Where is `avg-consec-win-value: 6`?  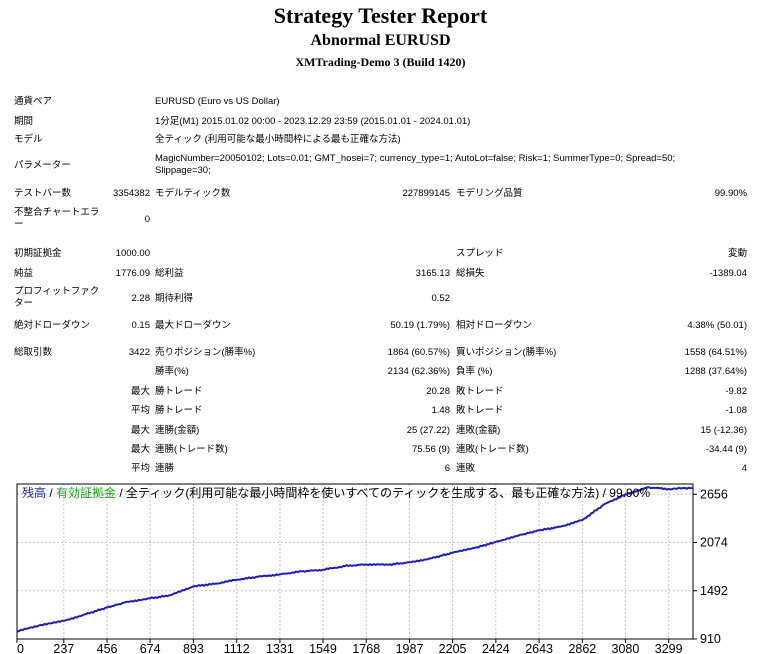
avg-consec-win-value: 6 is located at coordinates (447, 468).